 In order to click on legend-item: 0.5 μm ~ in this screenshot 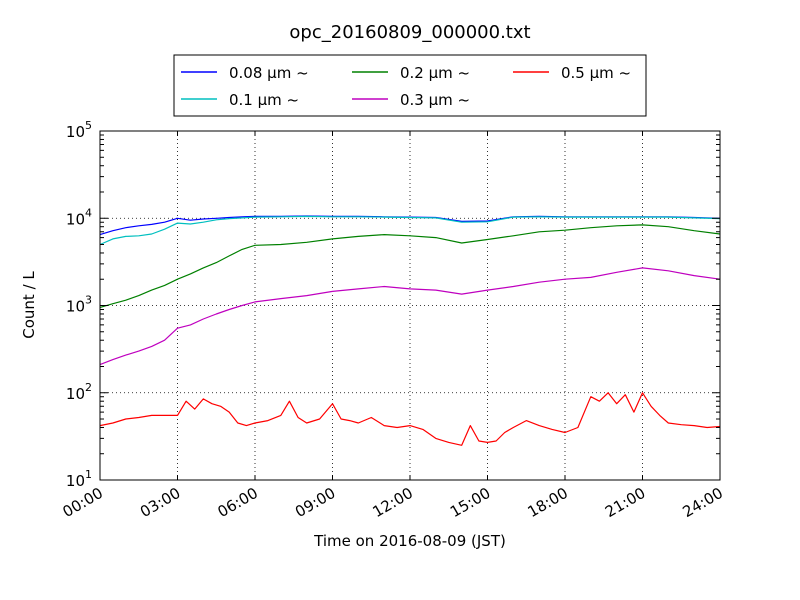, I will do `click(572, 73)`.